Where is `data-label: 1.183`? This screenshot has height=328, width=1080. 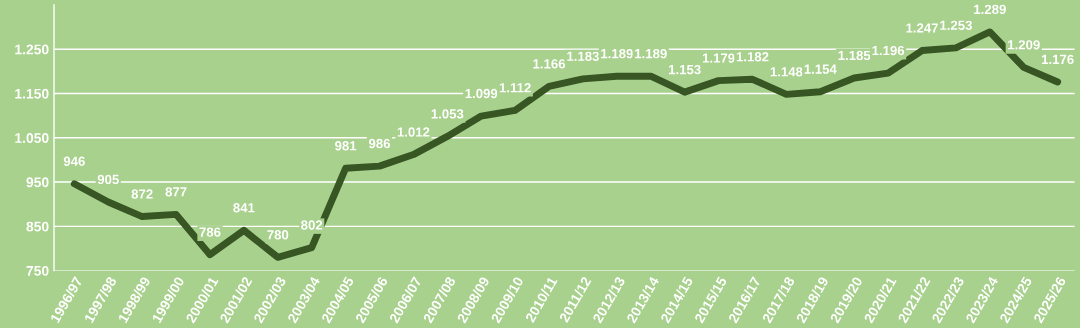 data-label: 1.183 is located at coordinates (583, 56).